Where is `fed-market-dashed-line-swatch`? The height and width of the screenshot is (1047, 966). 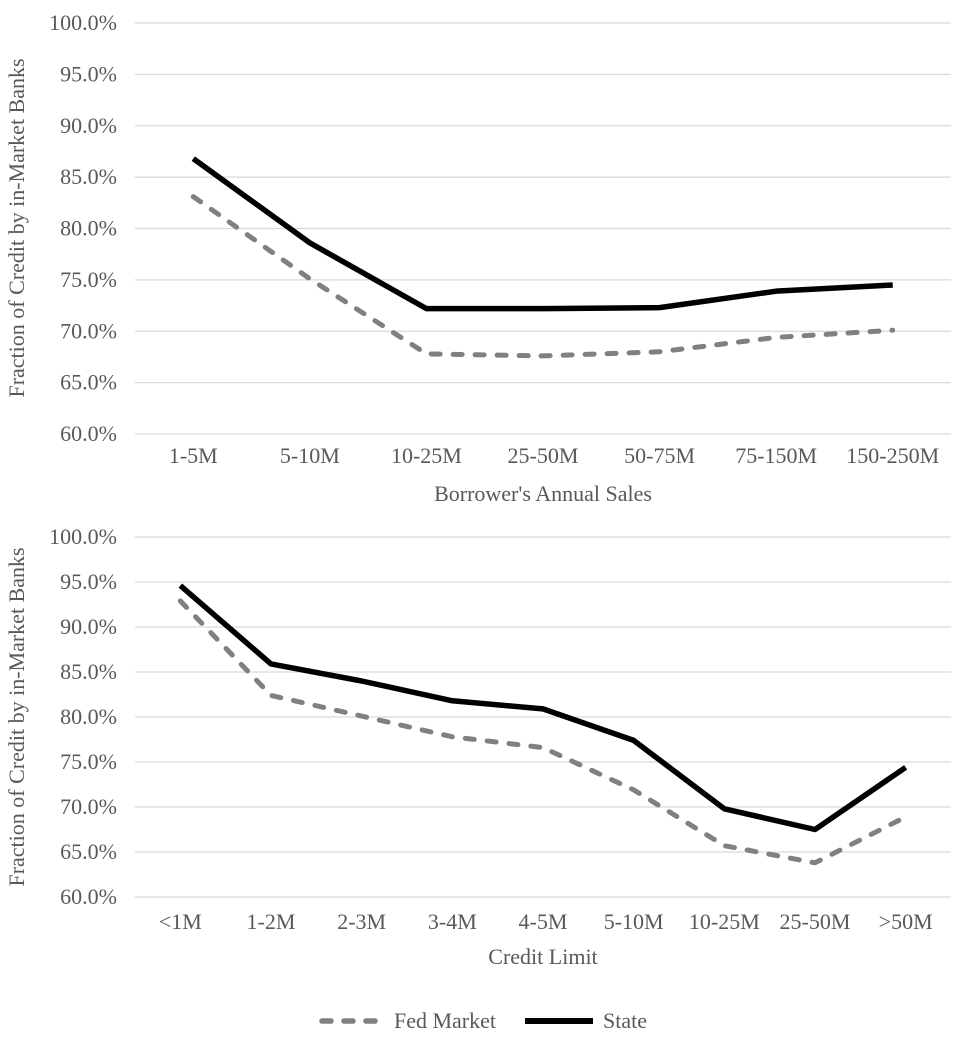
fed-market-dashed-line-swatch is located at coordinates (352, 1021).